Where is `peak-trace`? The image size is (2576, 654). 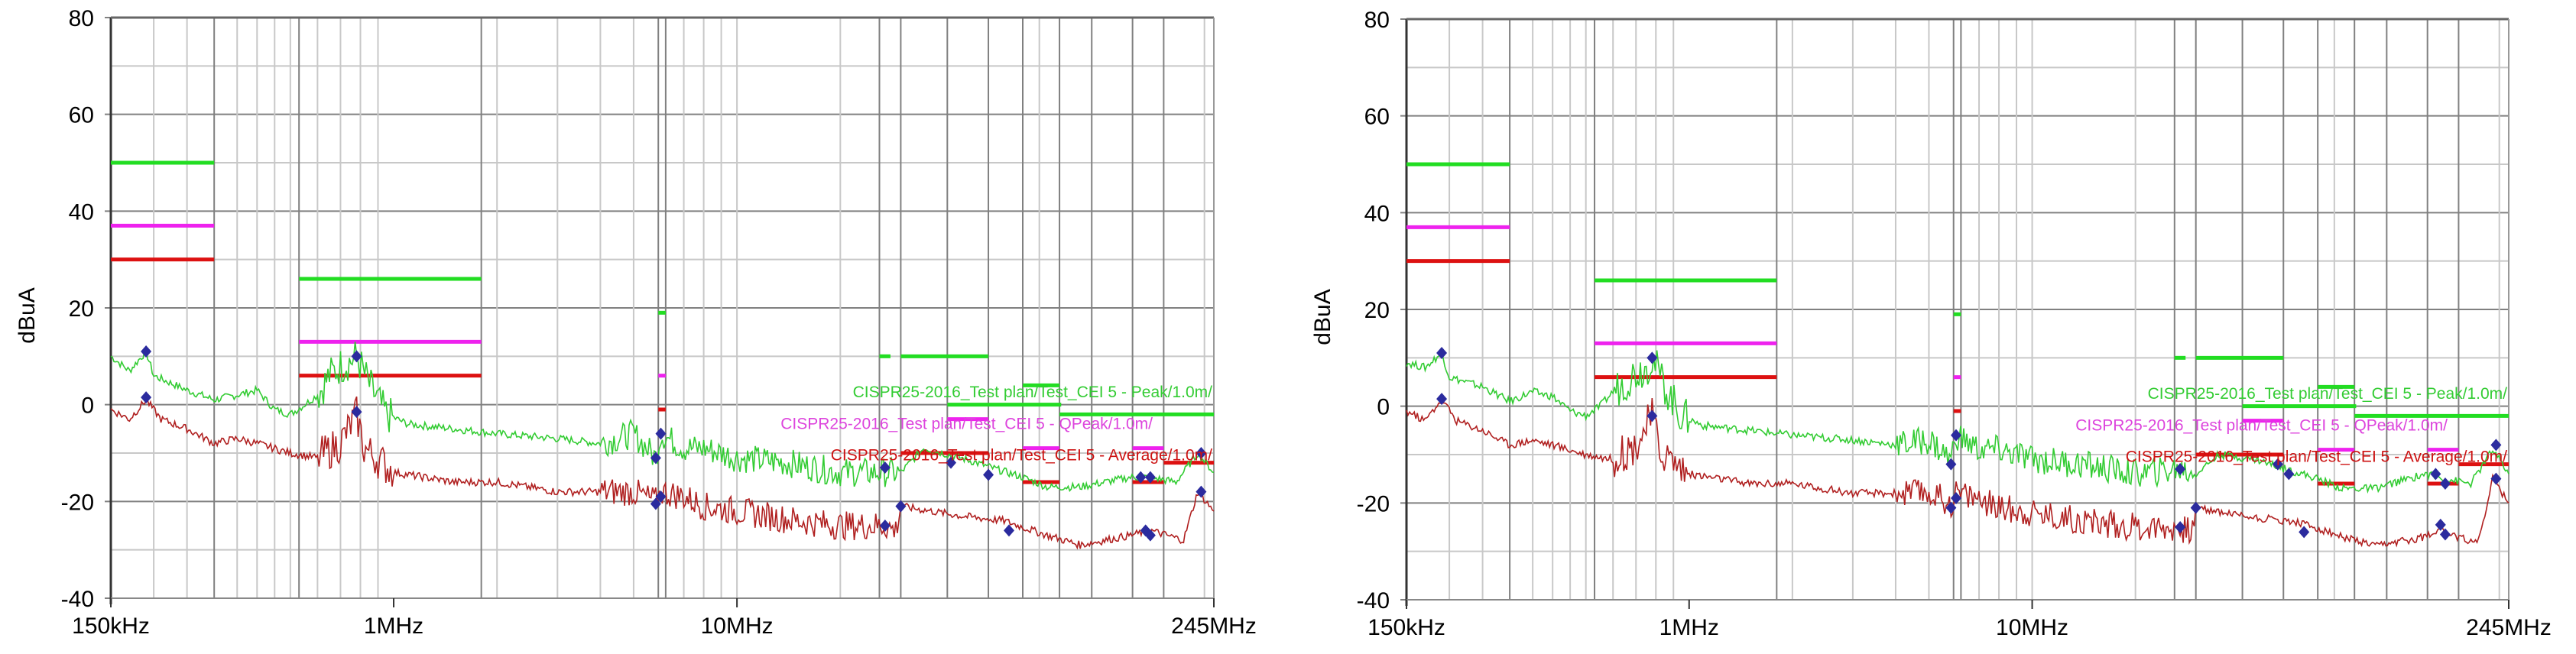 peak-trace is located at coordinates (662, 417).